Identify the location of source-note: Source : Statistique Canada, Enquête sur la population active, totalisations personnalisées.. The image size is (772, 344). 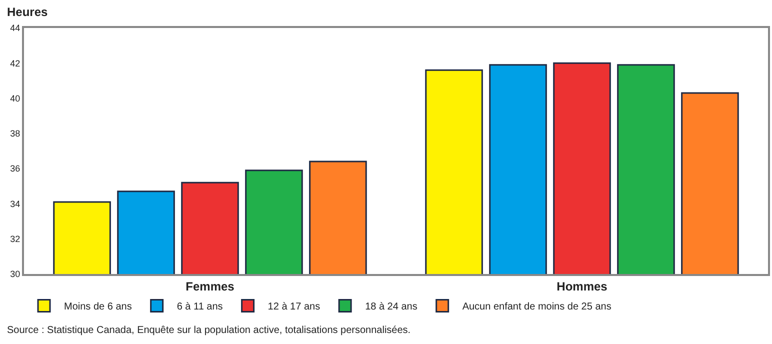
(209, 330).